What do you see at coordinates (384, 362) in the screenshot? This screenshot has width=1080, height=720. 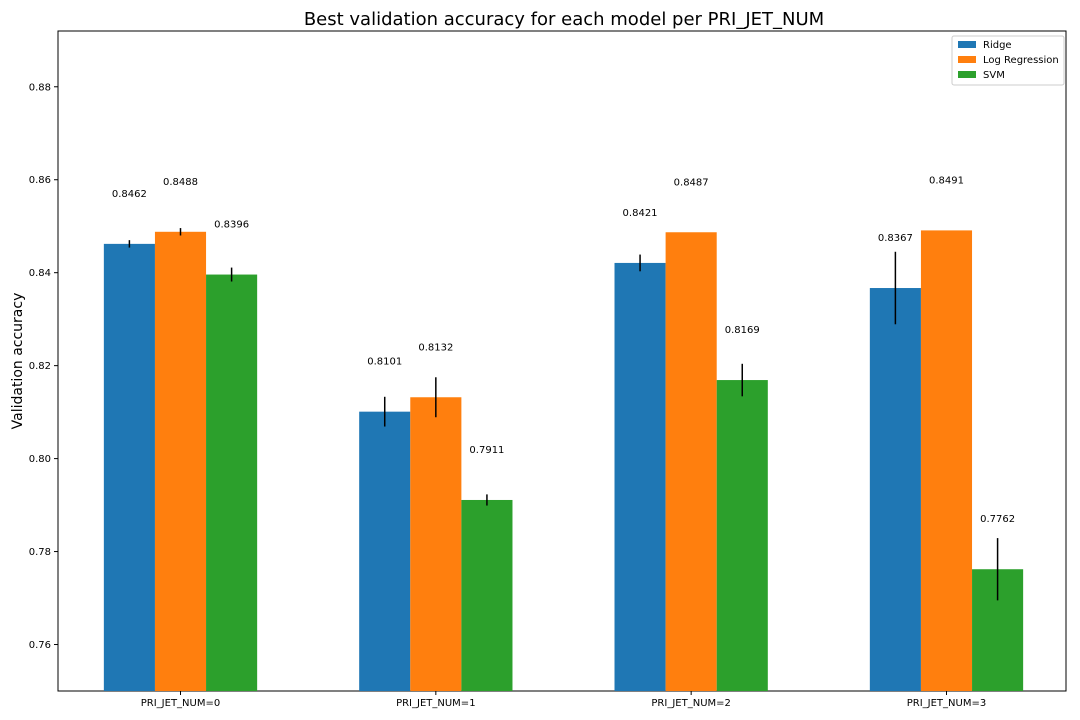 I see `data-label: 0.8101` at bounding box center [384, 362].